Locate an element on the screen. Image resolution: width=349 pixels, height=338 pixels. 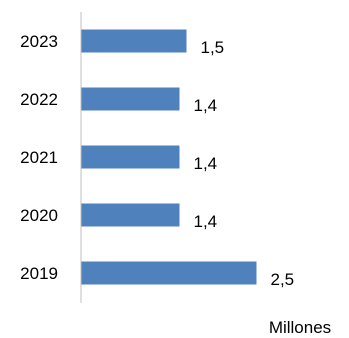
category-label-2023: 2023 is located at coordinates (39, 41).